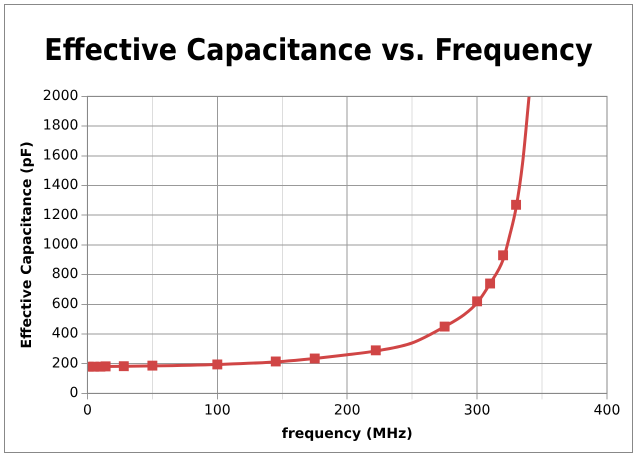  I want to click on x-tick-label: 400, so click(607, 410).